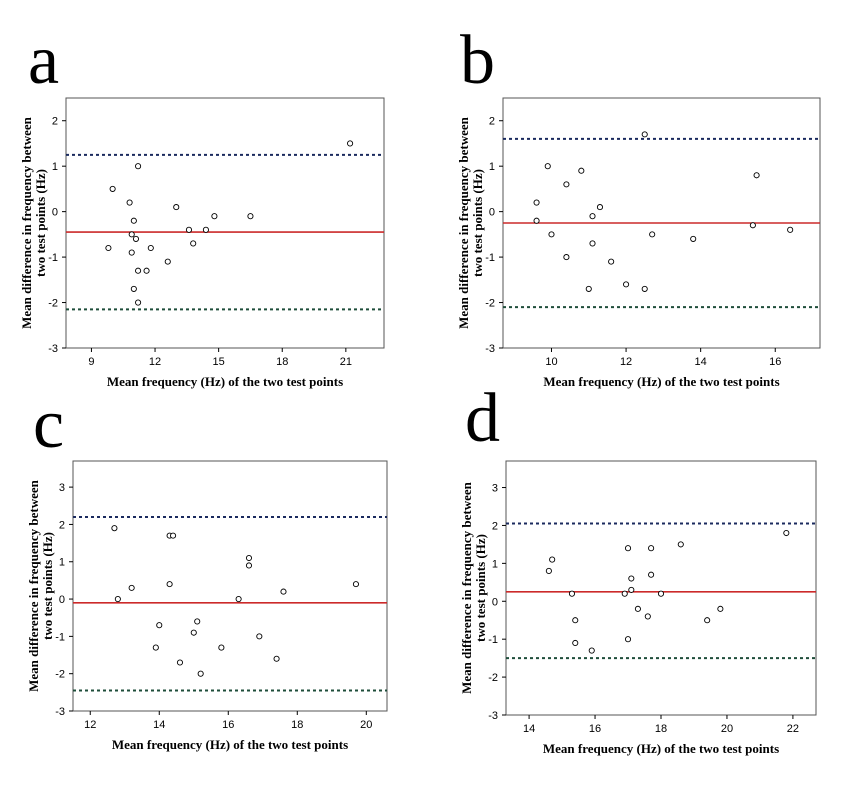 This screenshot has height=798, width=850. What do you see at coordinates (219, 362) in the screenshot?
I see `x-tick-label: 15` at bounding box center [219, 362].